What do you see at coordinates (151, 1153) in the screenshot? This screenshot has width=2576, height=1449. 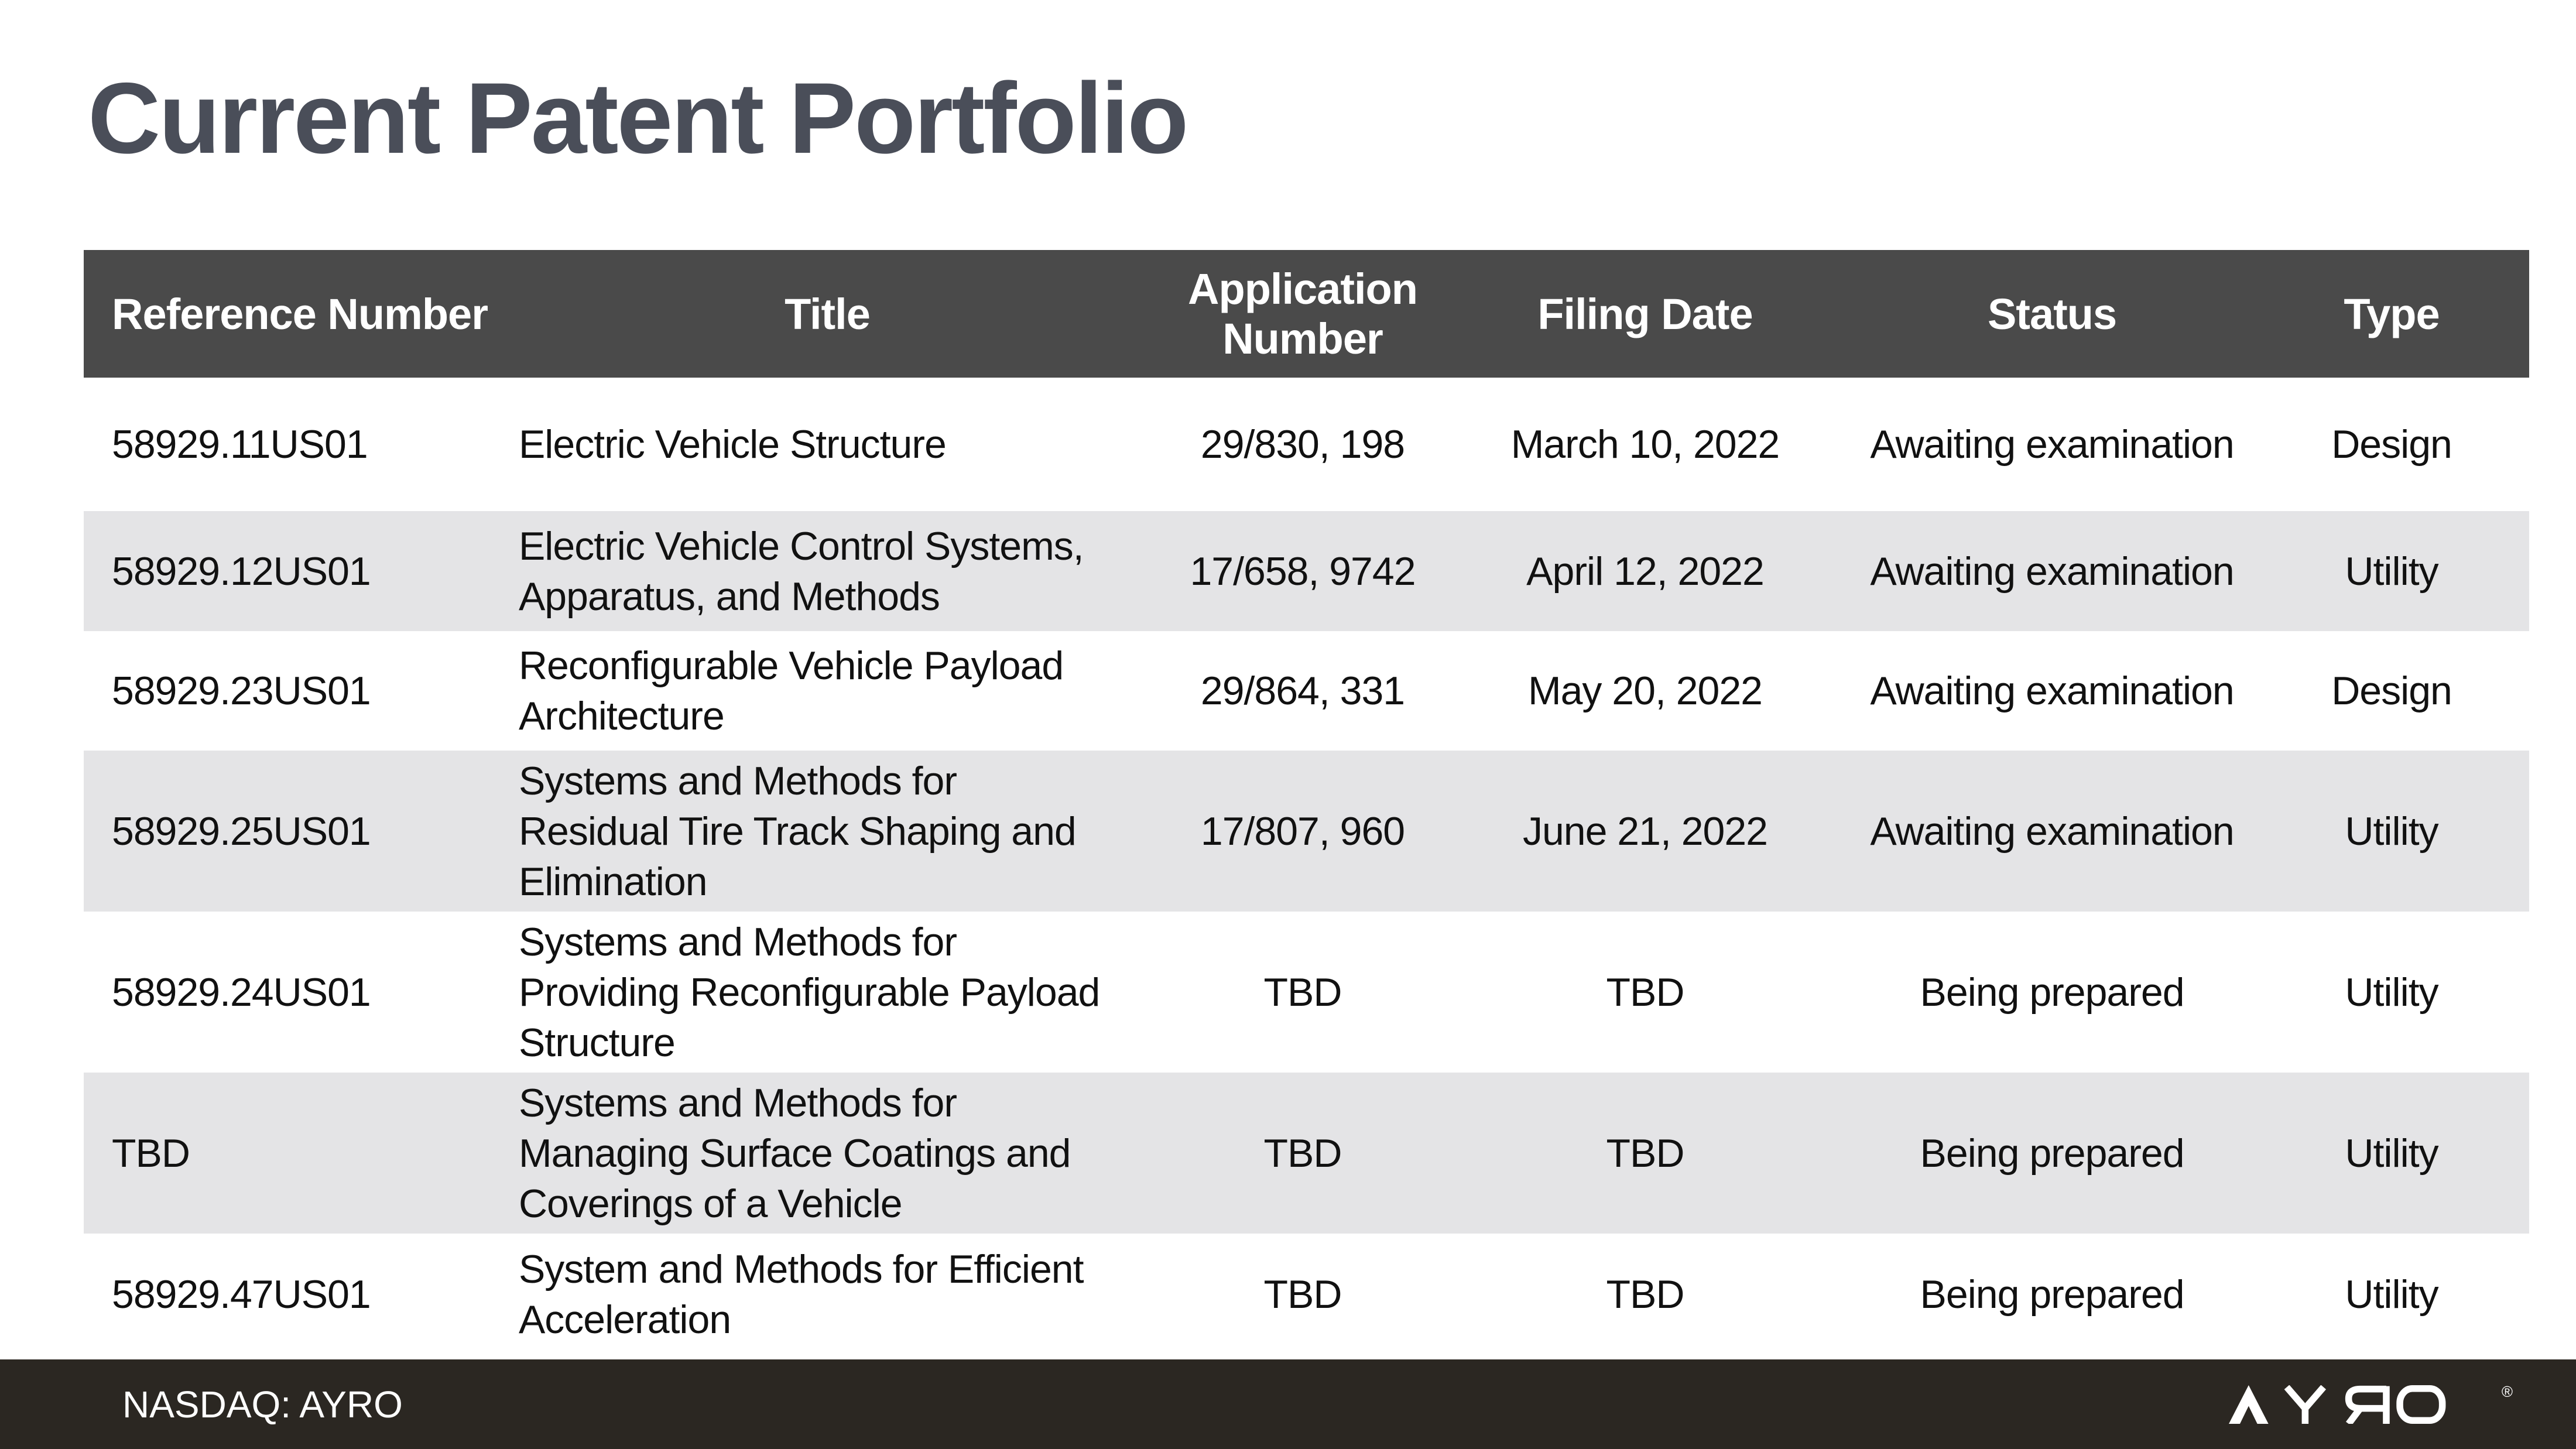 I see `cell-reference-number: TBD` at bounding box center [151, 1153].